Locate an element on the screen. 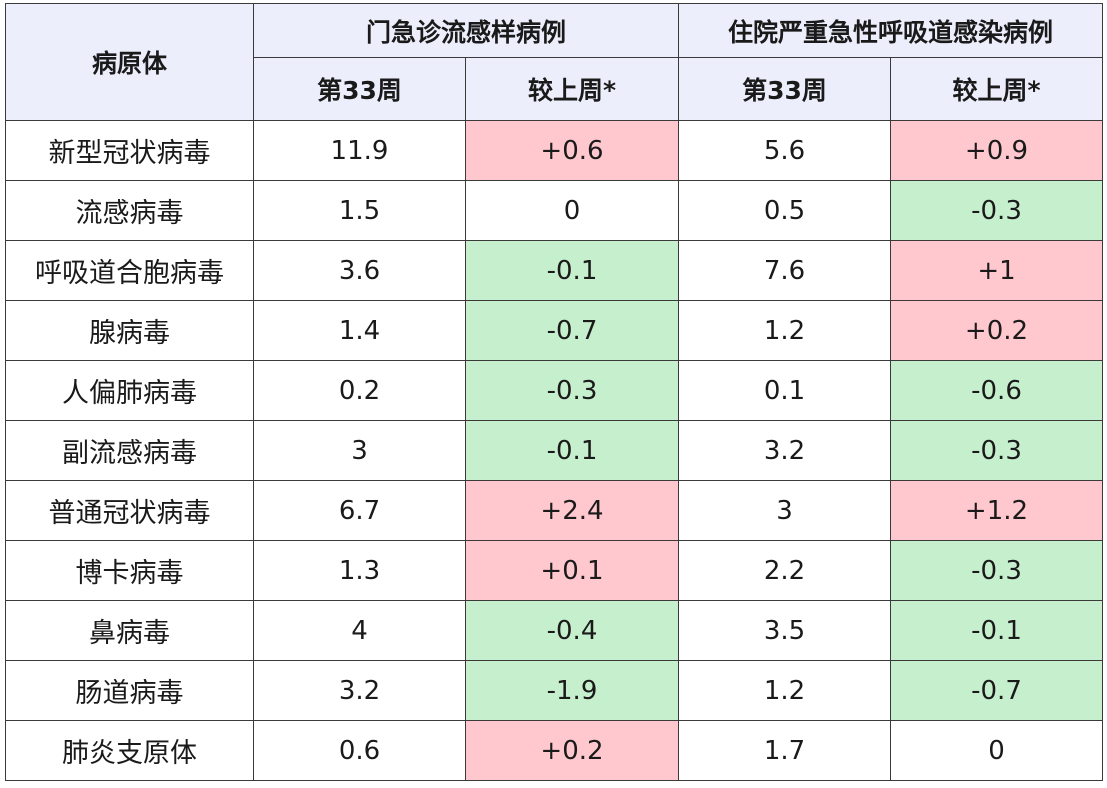 This screenshot has height=788, width=1107. pathogen-name: 腺病毒 is located at coordinates (129, 330).